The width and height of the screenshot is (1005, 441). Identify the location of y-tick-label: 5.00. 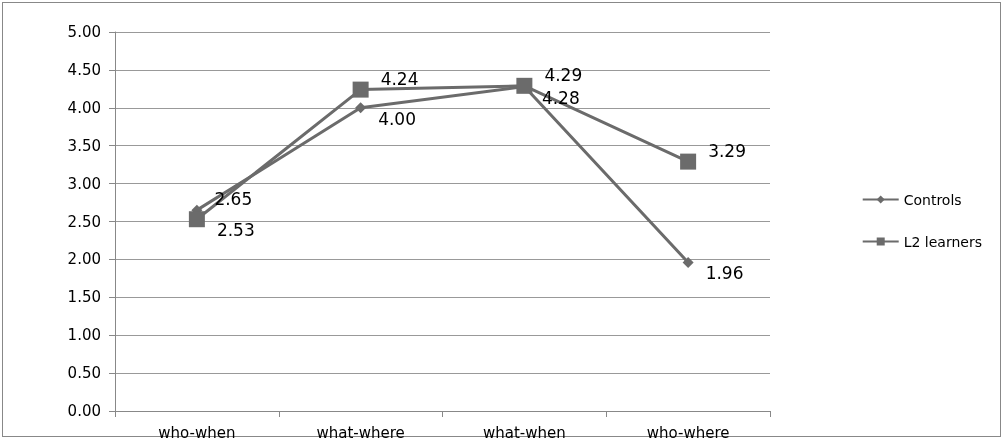
(84, 32).